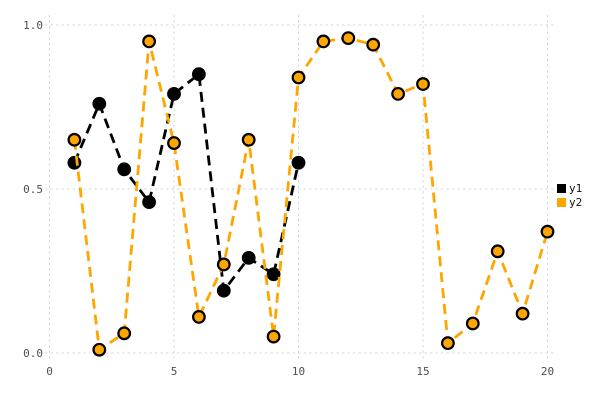 This screenshot has width=600, height=400. I want to click on y-tick-label: 1.0, so click(33, 25).